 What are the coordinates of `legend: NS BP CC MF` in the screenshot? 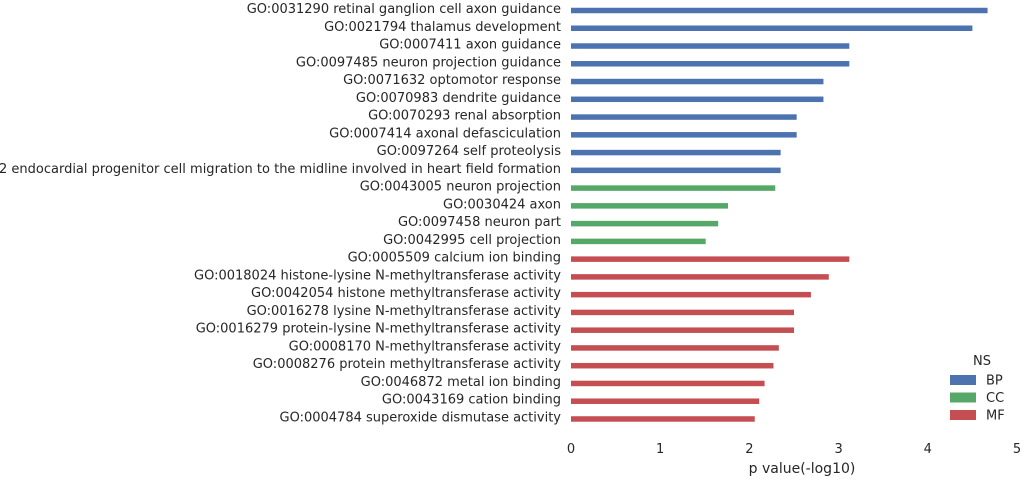 It's located at (977, 389).